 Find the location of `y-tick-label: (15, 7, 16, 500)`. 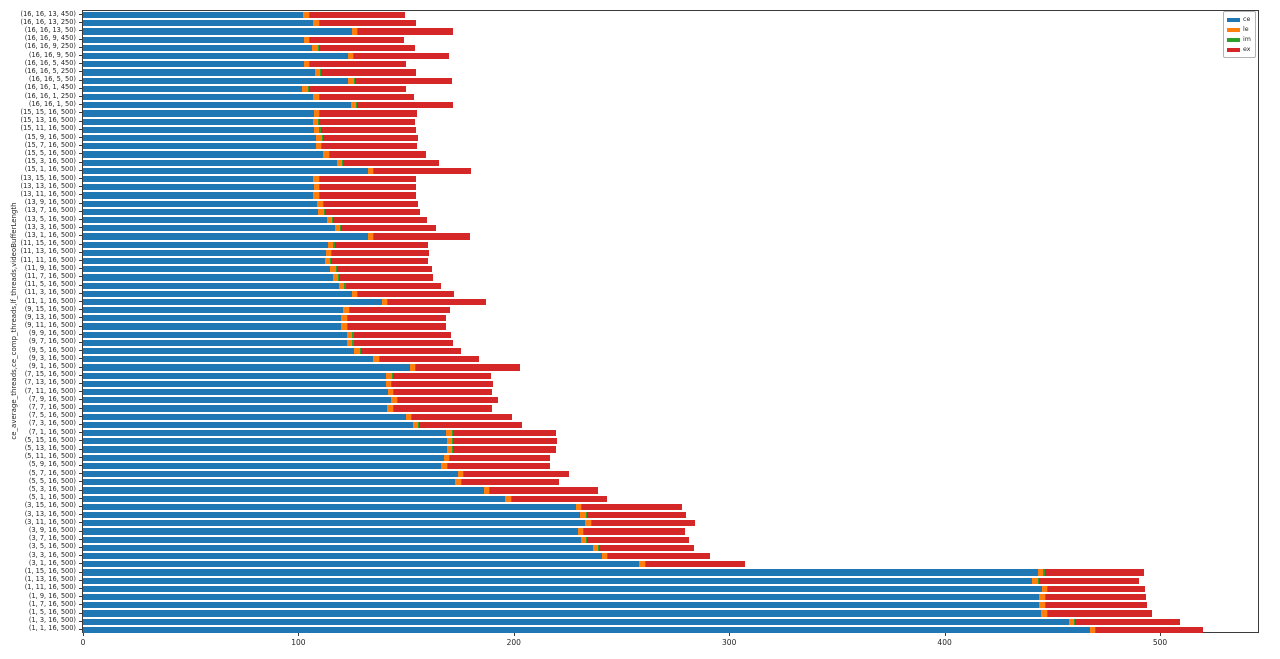

y-tick-label: (15, 7, 16, 500) is located at coordinates (50, 144).